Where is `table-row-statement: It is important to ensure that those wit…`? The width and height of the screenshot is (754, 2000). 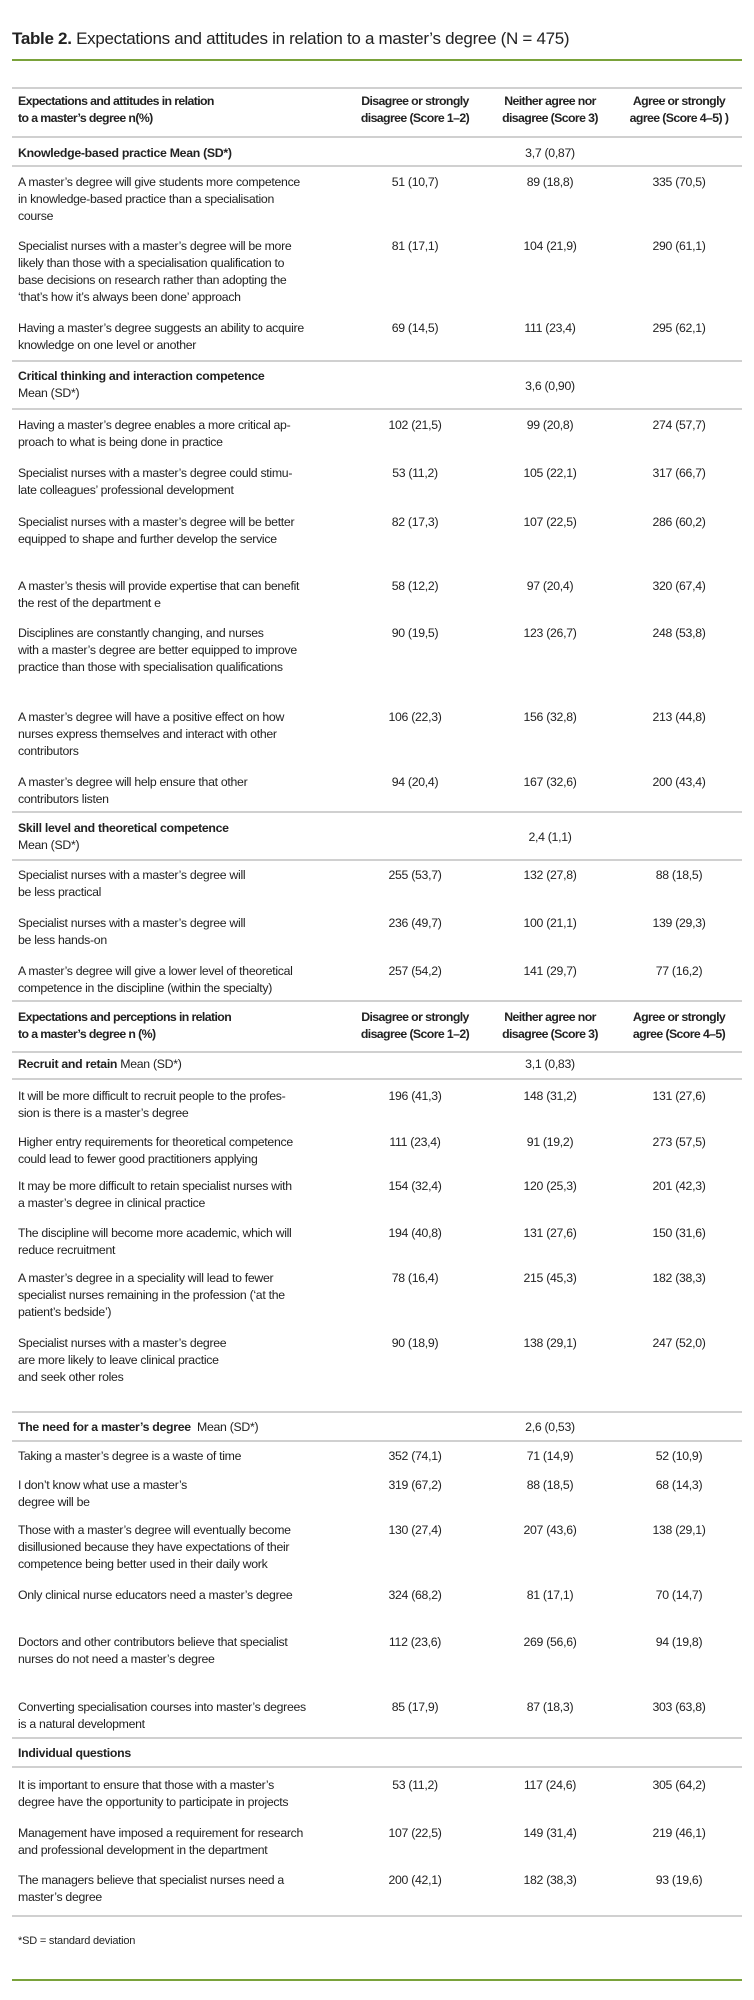 table-row-statement: It is important to ensure that those wit… is located at coordinates (153, 1793).